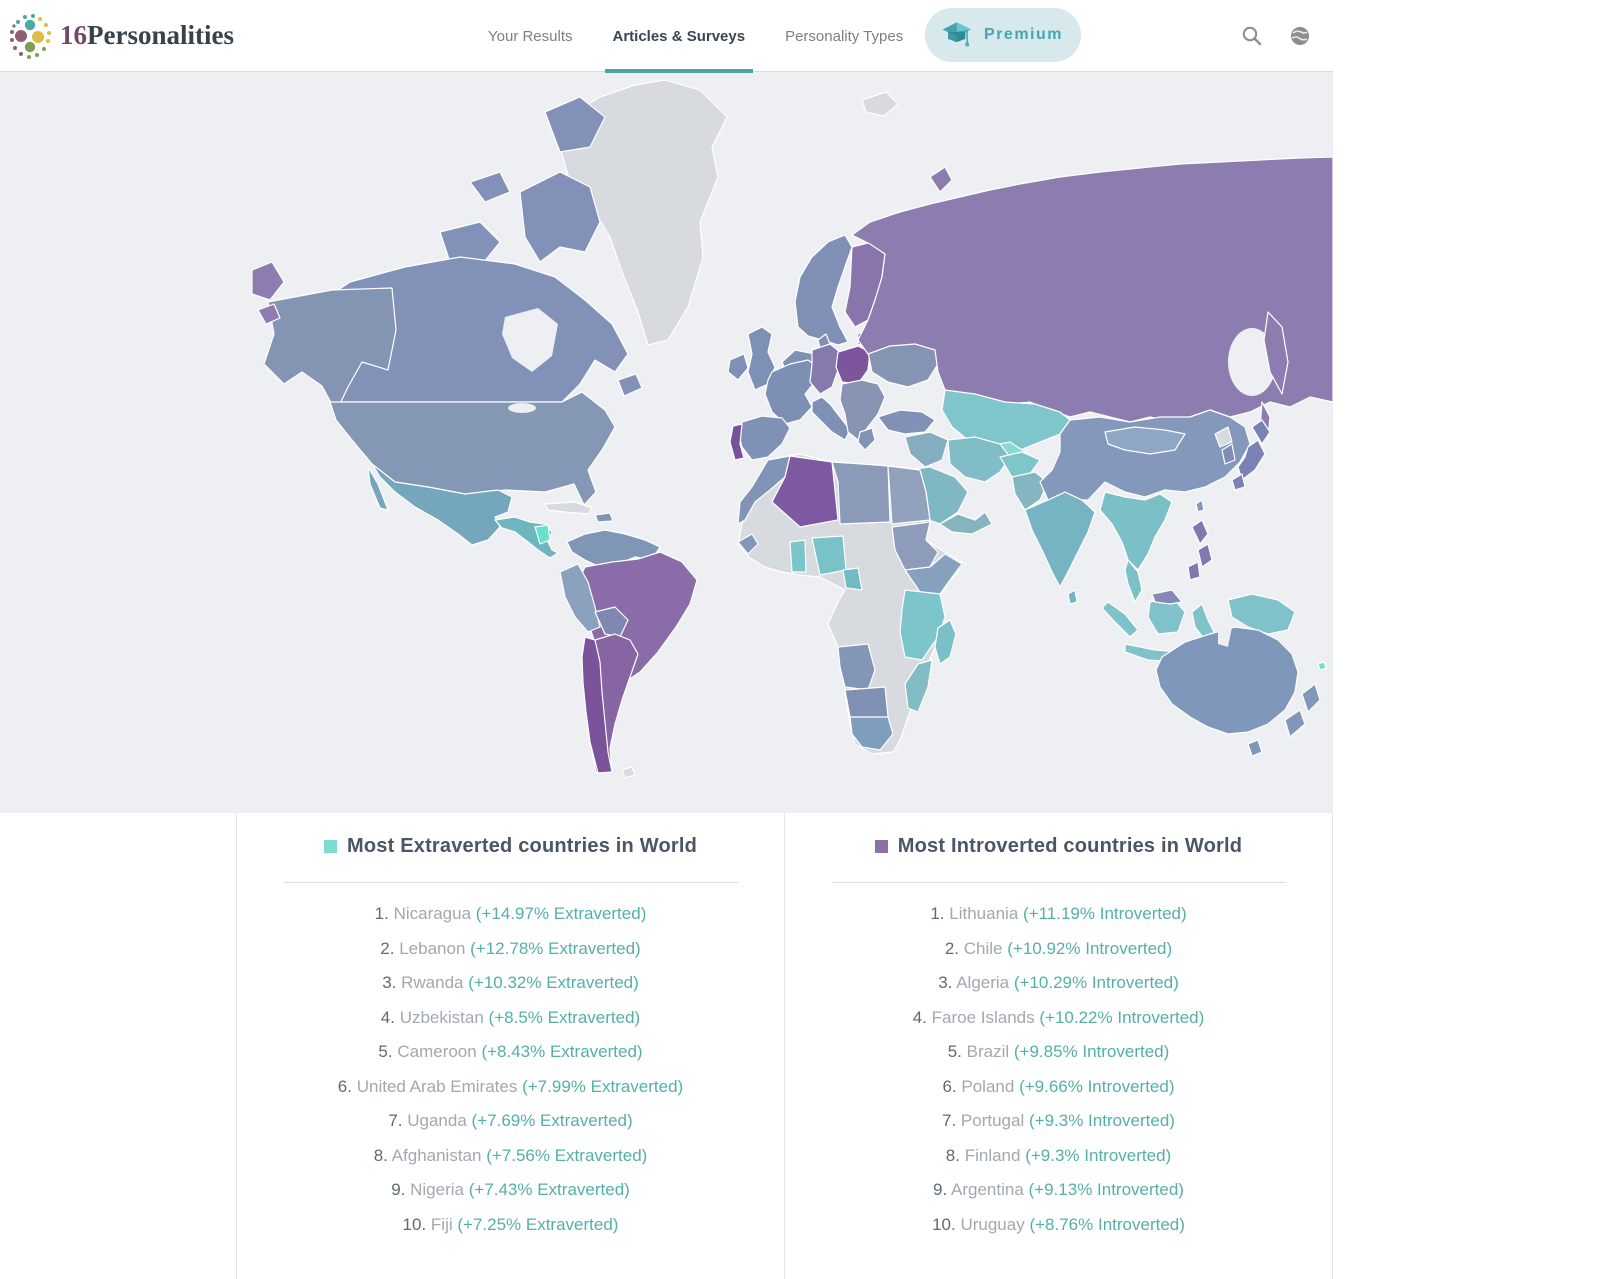  Describe the element at coordinates (611, 622) in the screenshot. I see `region-bolivia` at that location.